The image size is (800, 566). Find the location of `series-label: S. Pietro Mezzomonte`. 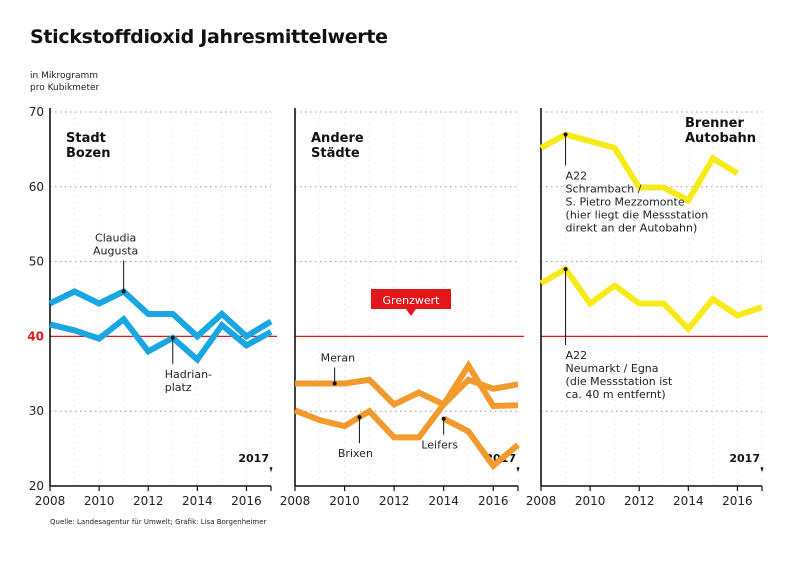

series-label: S. Pietro Mezzomonte is located at coordinates (625, 201).